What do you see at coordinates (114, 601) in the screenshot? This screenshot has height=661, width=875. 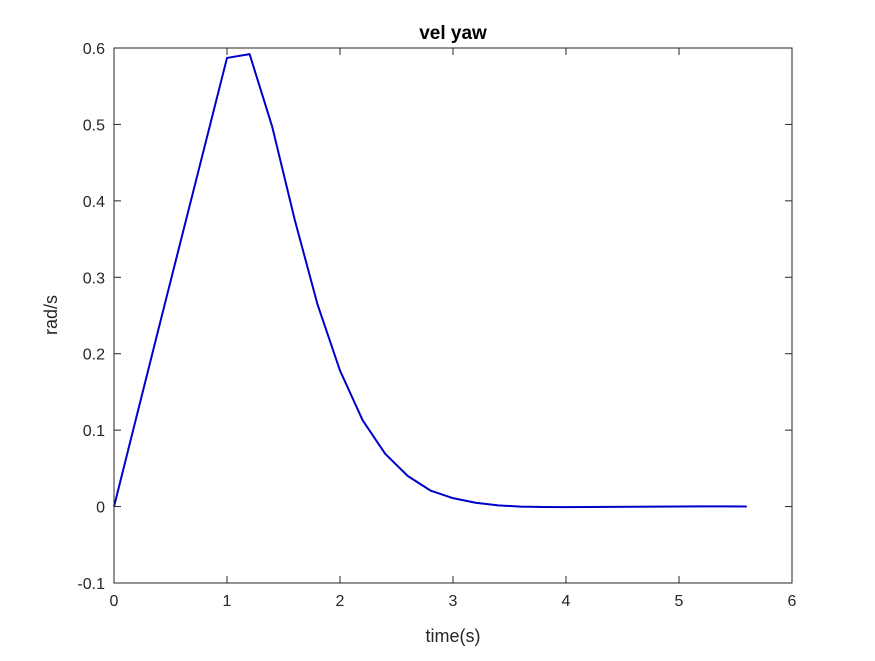 I see `x-tick-label-0: 0` at bounding box center [114, 601].